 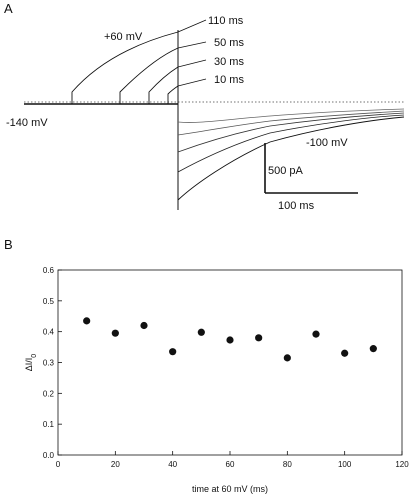 I want to click on x-tick-label: 0, so click(x=58, y=464).